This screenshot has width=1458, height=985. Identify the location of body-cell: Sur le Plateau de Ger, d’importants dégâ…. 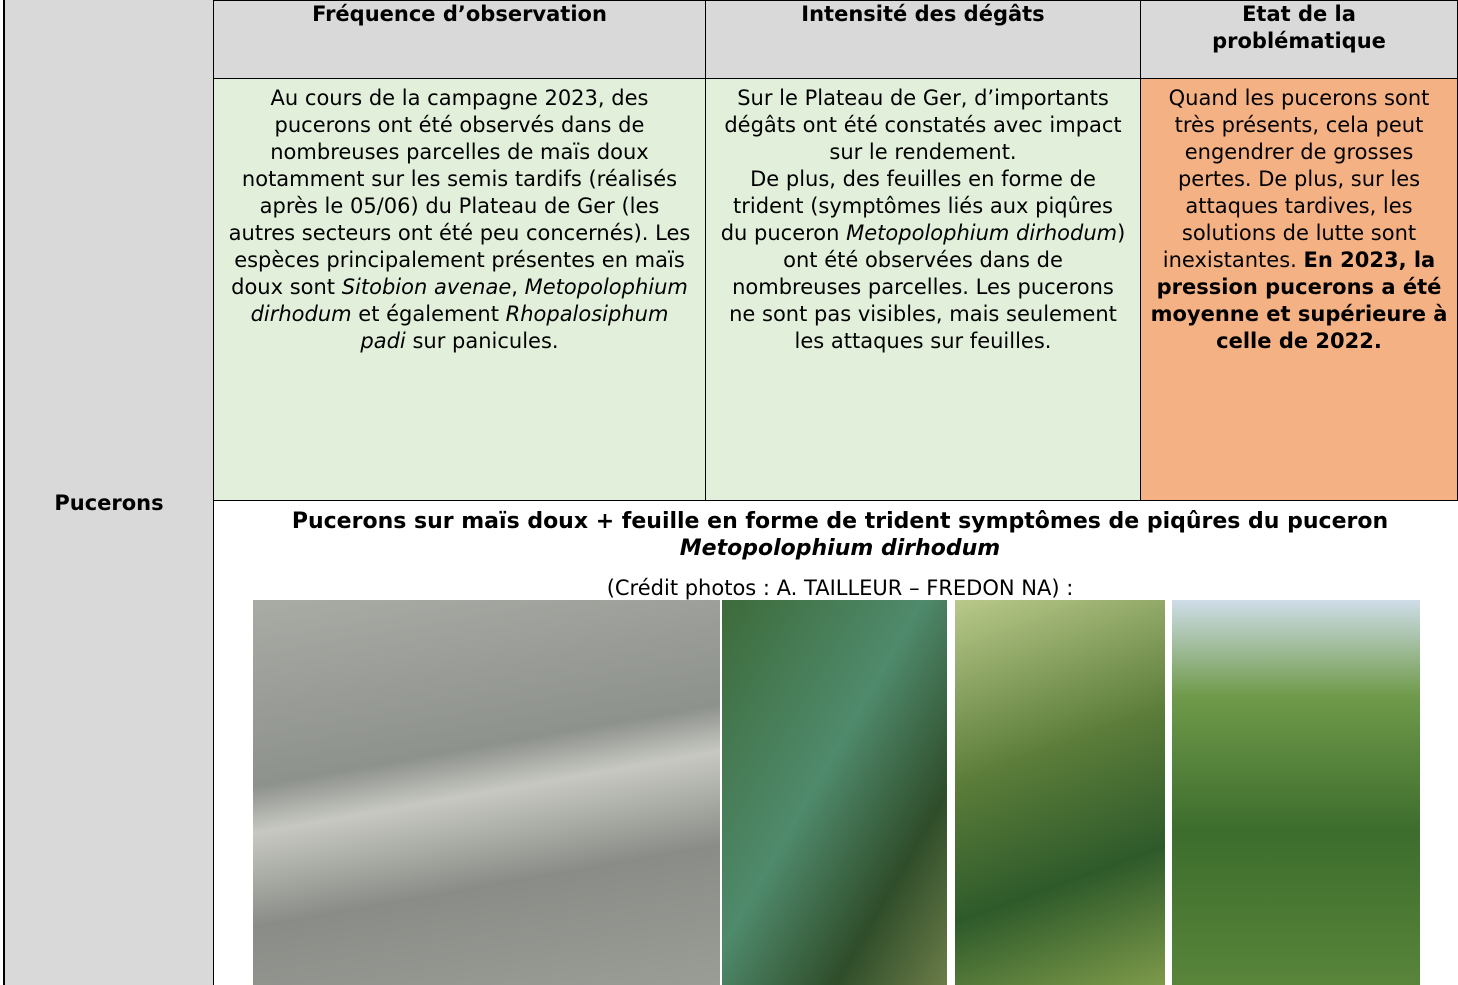
(923, 289).